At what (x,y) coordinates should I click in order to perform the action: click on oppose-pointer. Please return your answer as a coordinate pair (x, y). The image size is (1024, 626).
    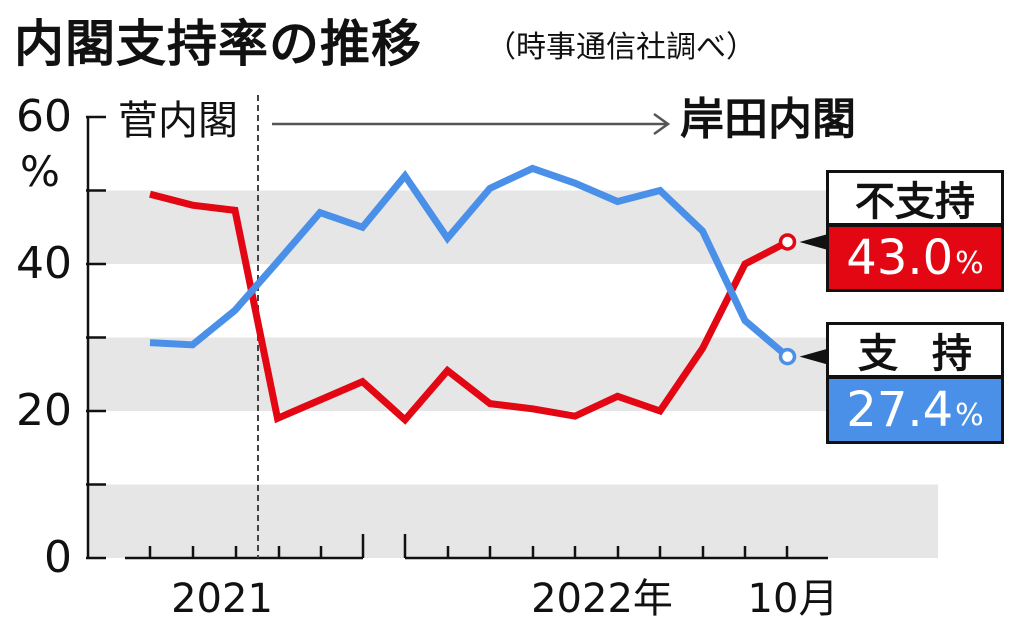
    Looking at the image, I should click on (813, 241).